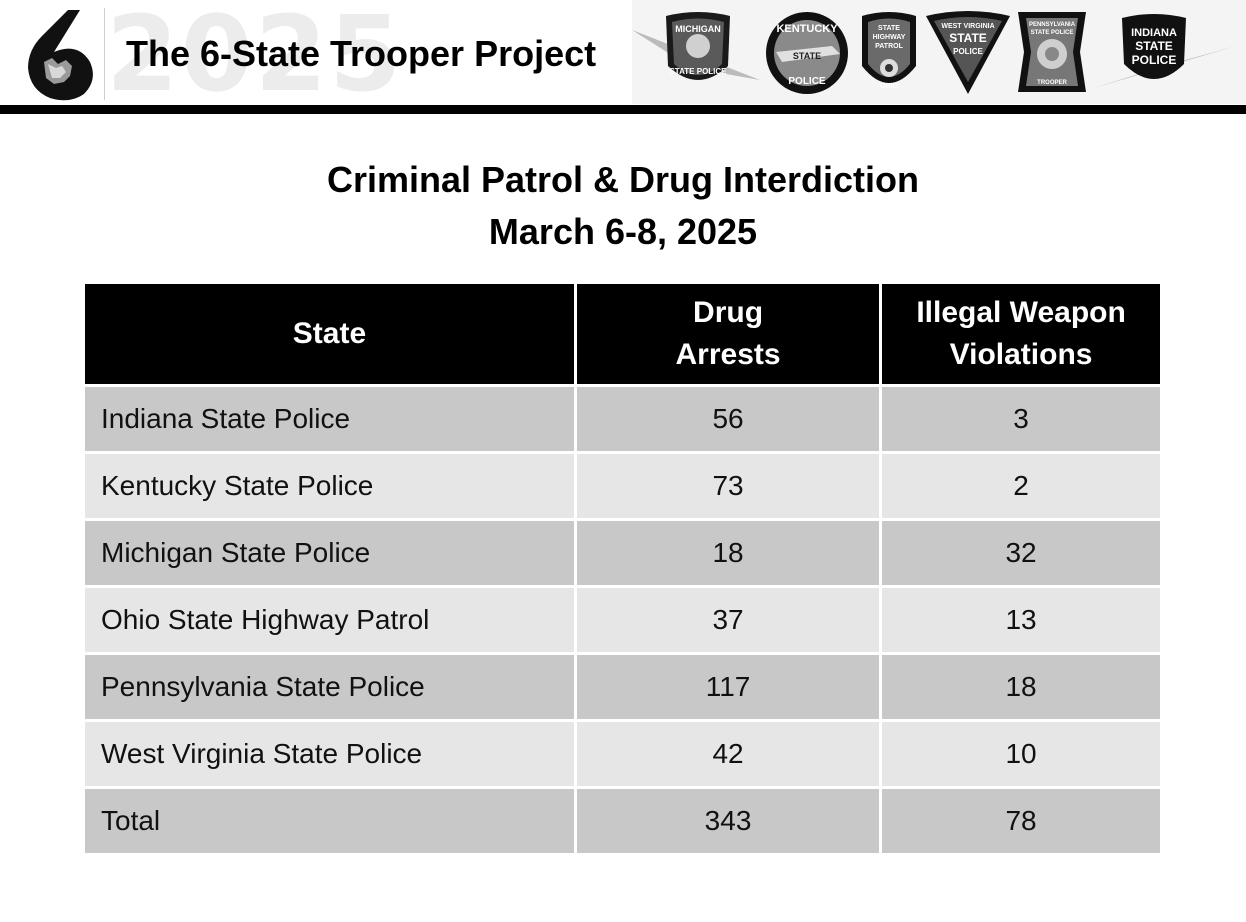 Image resolution: width=1246 pixels, height=922 pixels. I want to click on weapon-violations-cell: 32, so click(1021, 553).